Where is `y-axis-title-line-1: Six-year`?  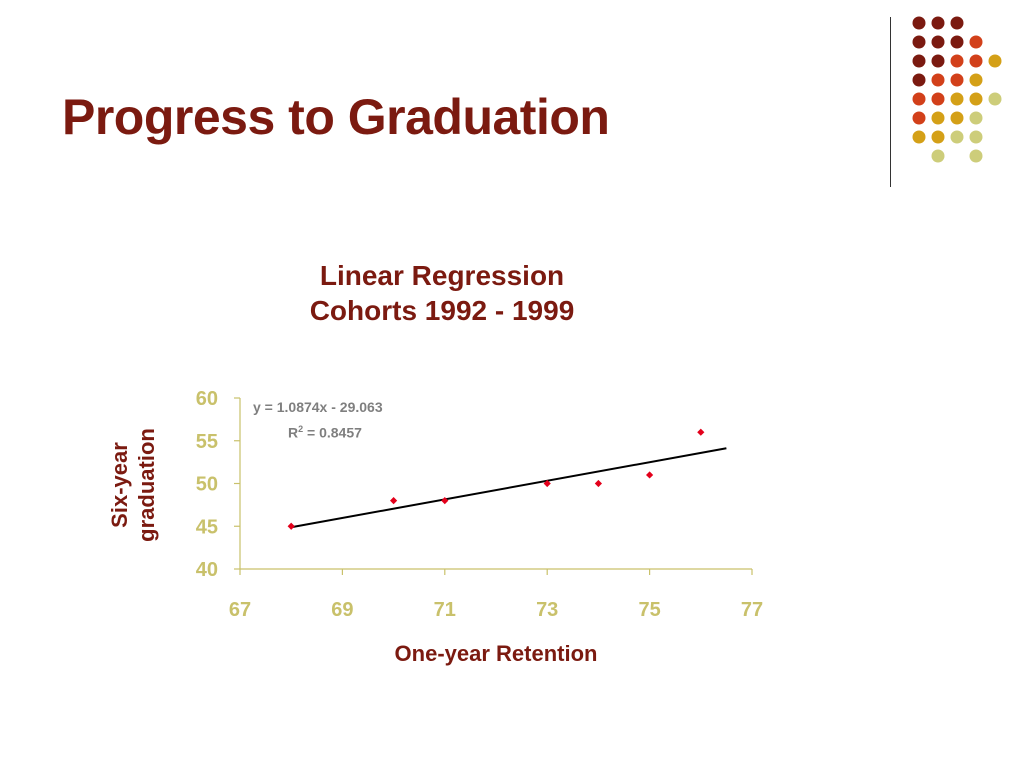 y-axis-title-line-1: Six-year is located at coordinates (119, 485).